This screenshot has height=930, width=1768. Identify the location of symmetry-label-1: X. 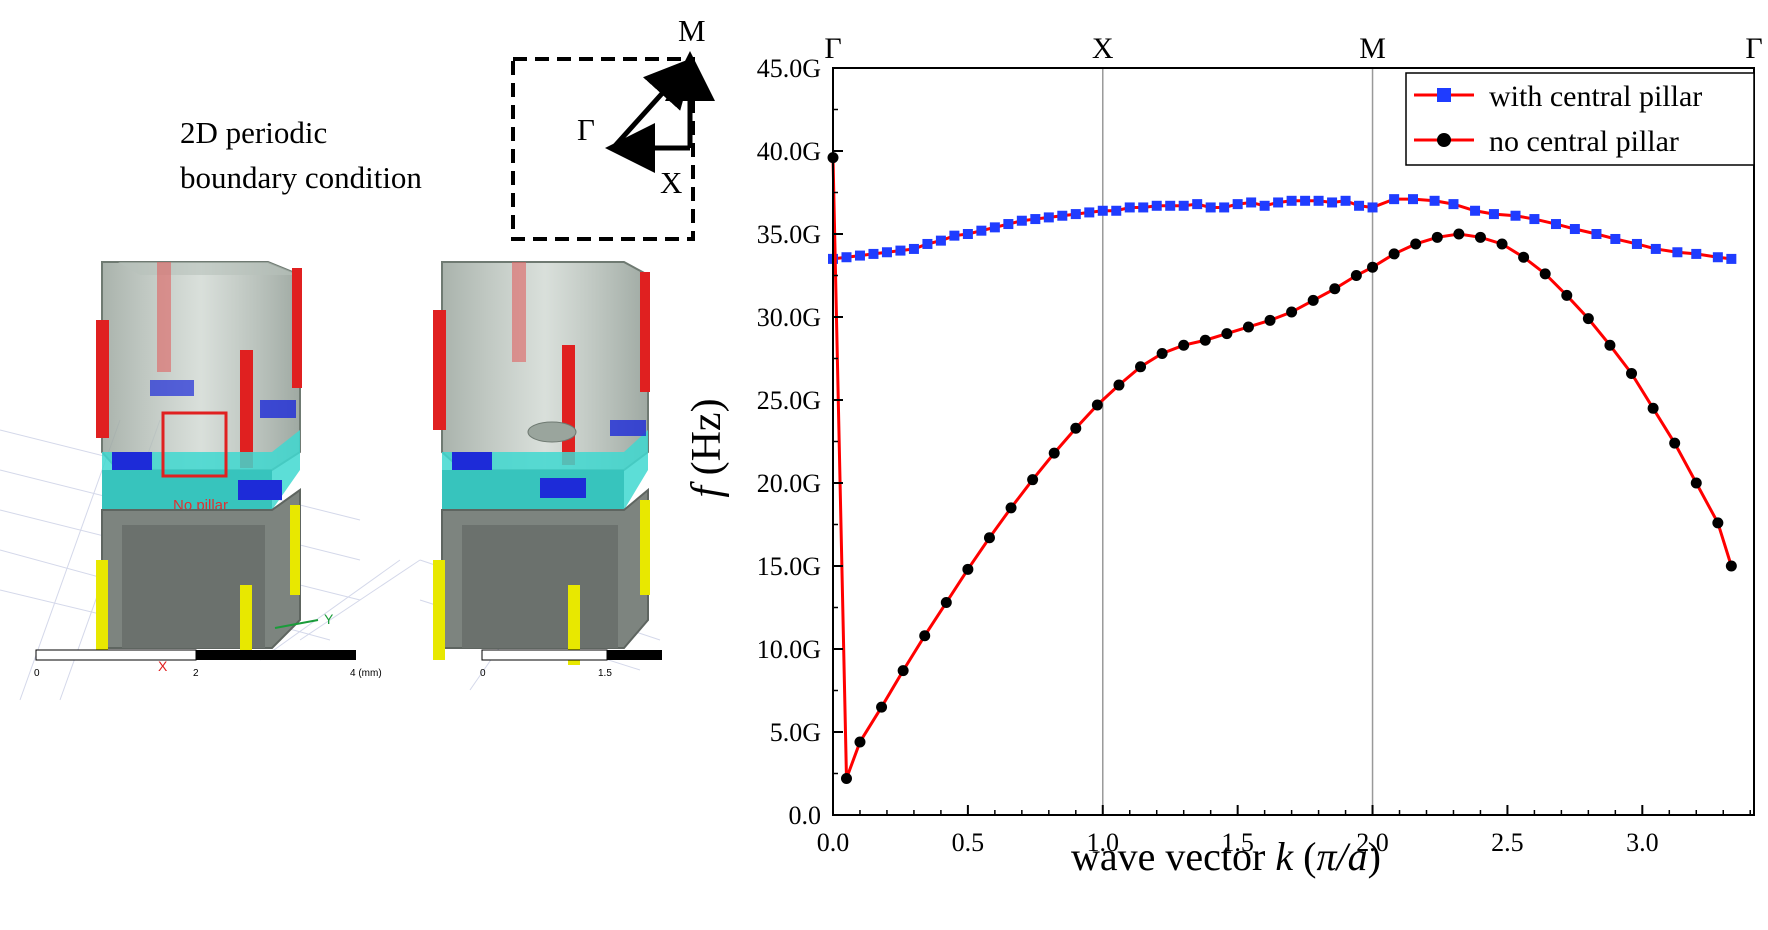
(1103, 48).